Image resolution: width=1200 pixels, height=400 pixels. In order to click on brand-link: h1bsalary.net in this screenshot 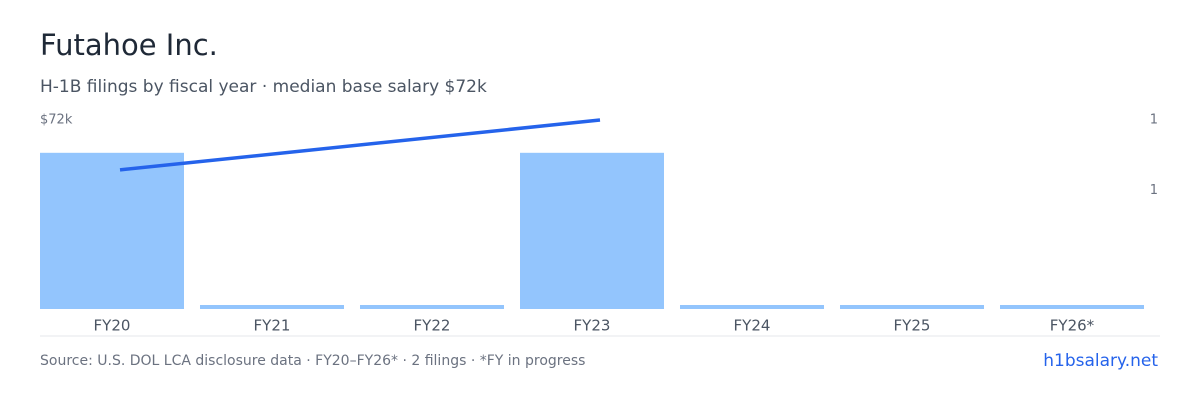, I will do `click(1100, 361)`.